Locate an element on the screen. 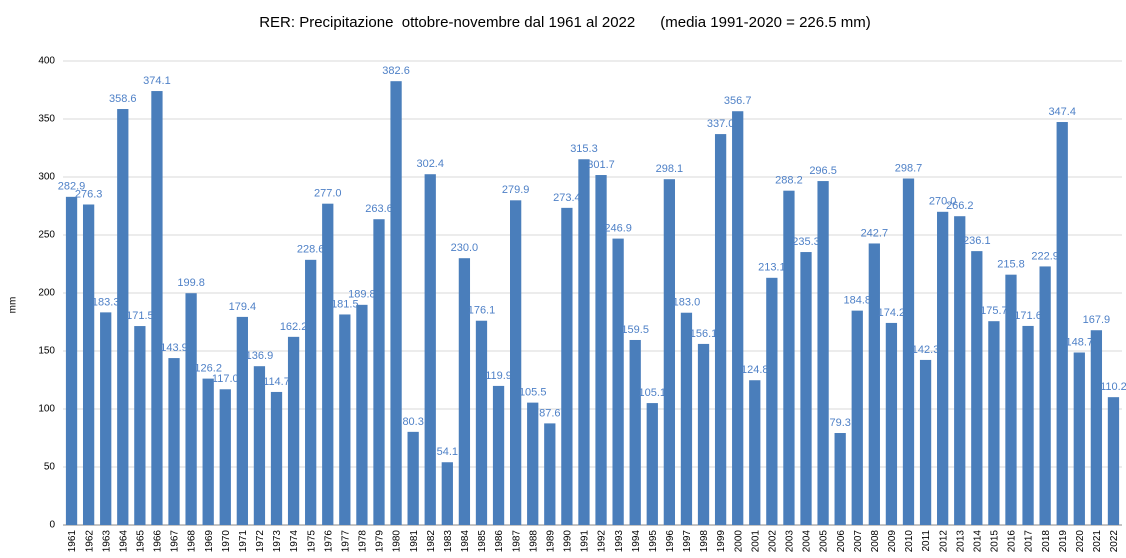 The height and width of the screenshot is (558, 1126). x-tick-label: 1996 is located at coordinates (670, 541).